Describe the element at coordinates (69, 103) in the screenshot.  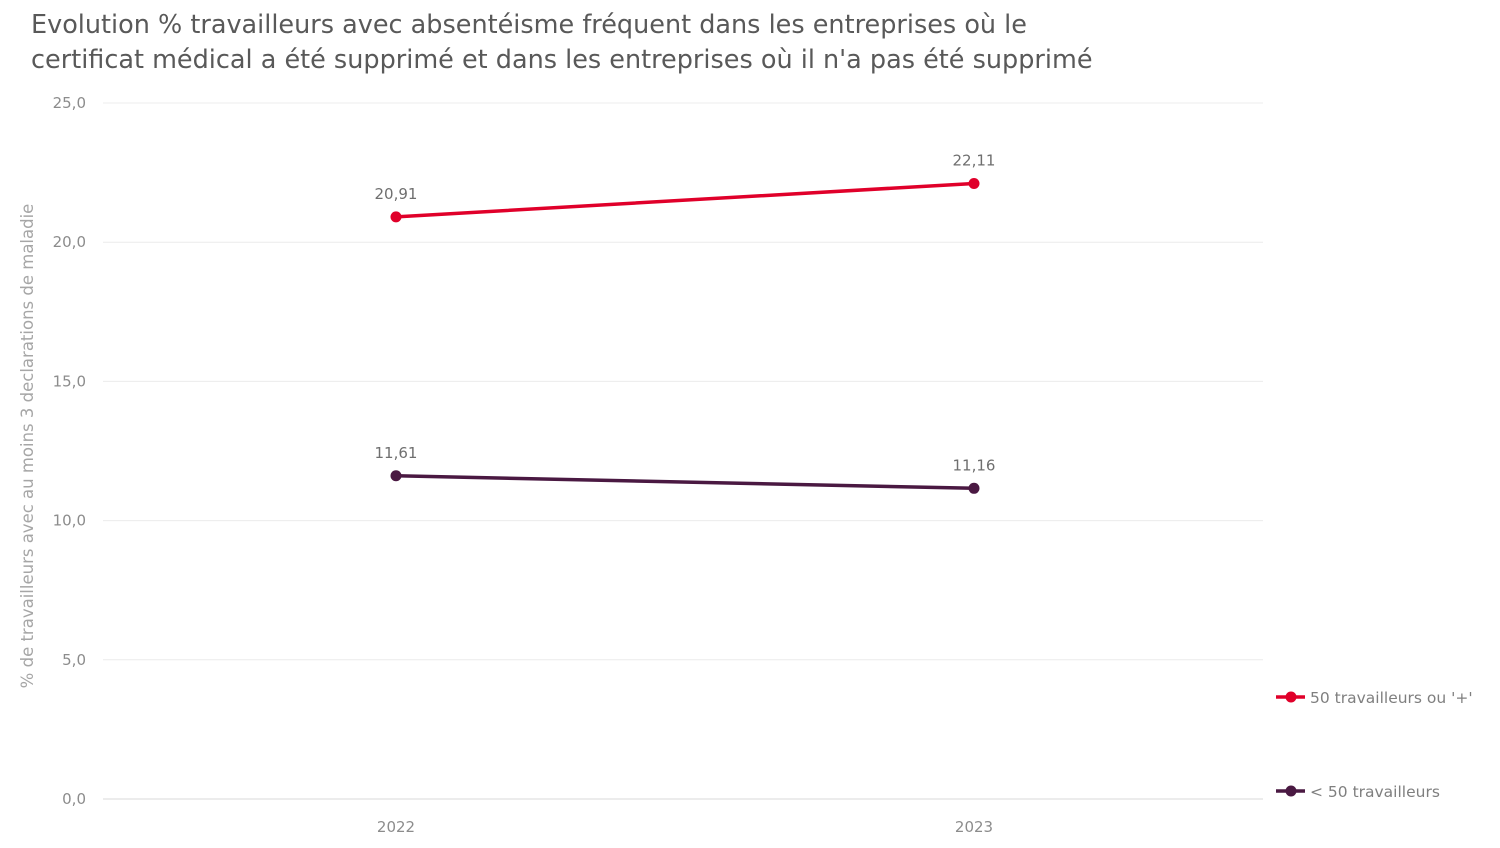
I see `y-tick-label: 25,0` at that location.